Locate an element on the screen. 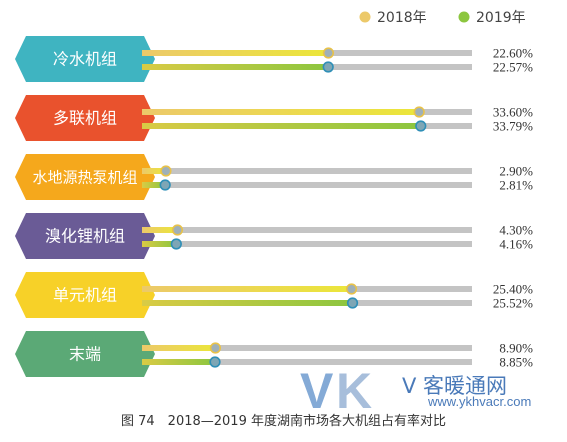 Image resolution: width=567 pixels, height=442 pixels. data-label: 4.16% is located at coordinates (516, 244).